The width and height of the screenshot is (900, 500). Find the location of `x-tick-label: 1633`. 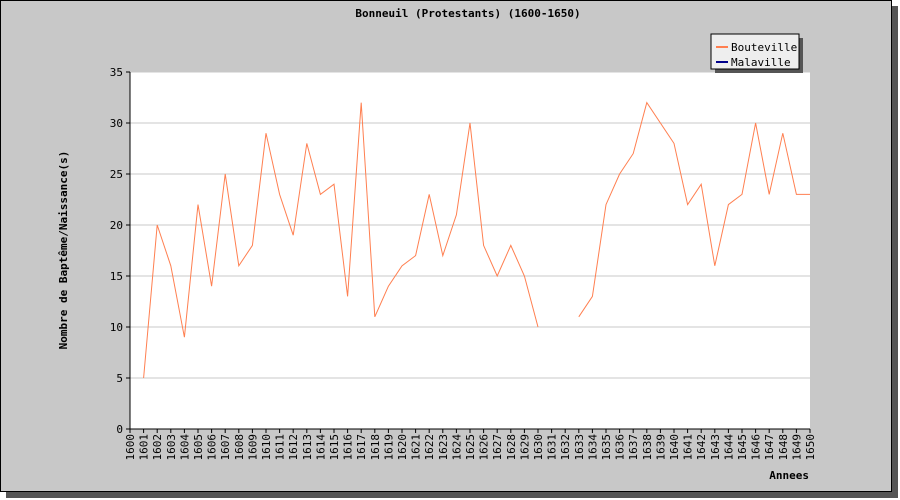

x-tick-label: 1633 is located at coordinates (579, 447).